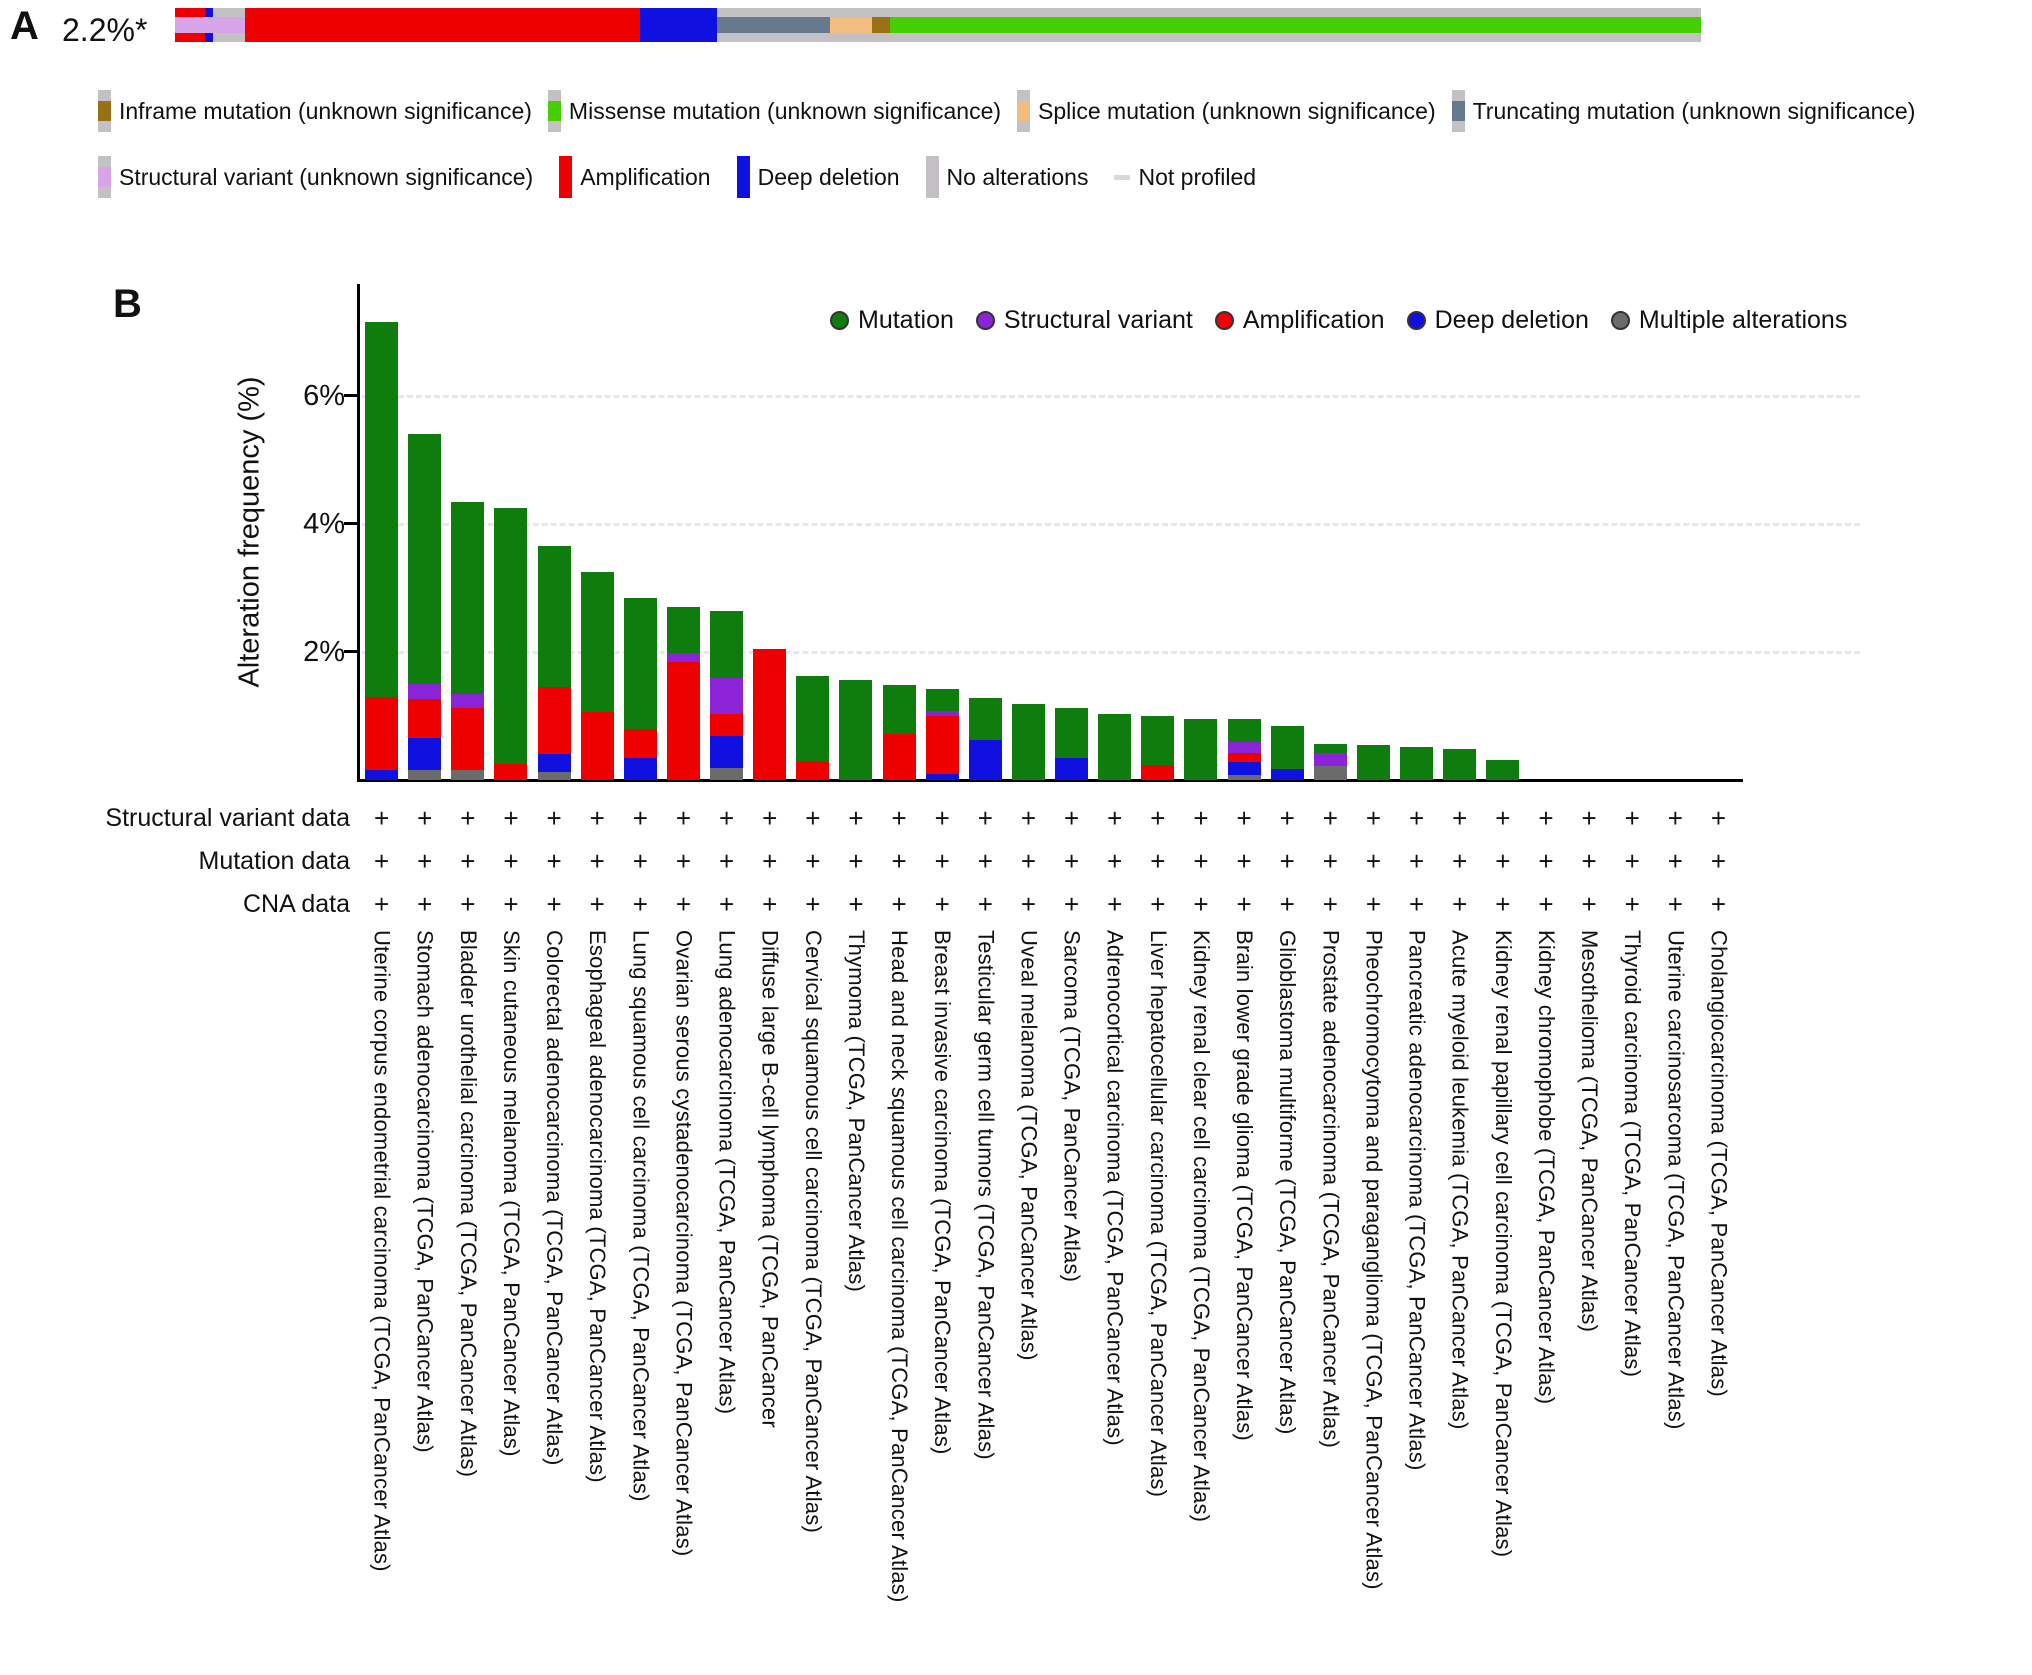  Describe the element at coordinates (1244, 747) in the screenshot. I see `bar-segment-structural_variant` at that location.